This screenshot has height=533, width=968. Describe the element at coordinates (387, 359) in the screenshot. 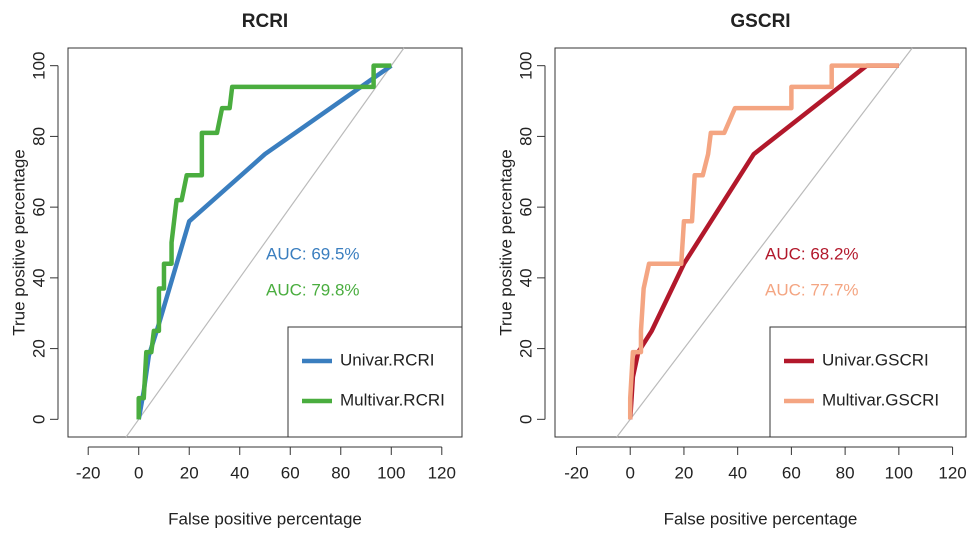

I see `legend-label: Univar.RCRI` at that location.